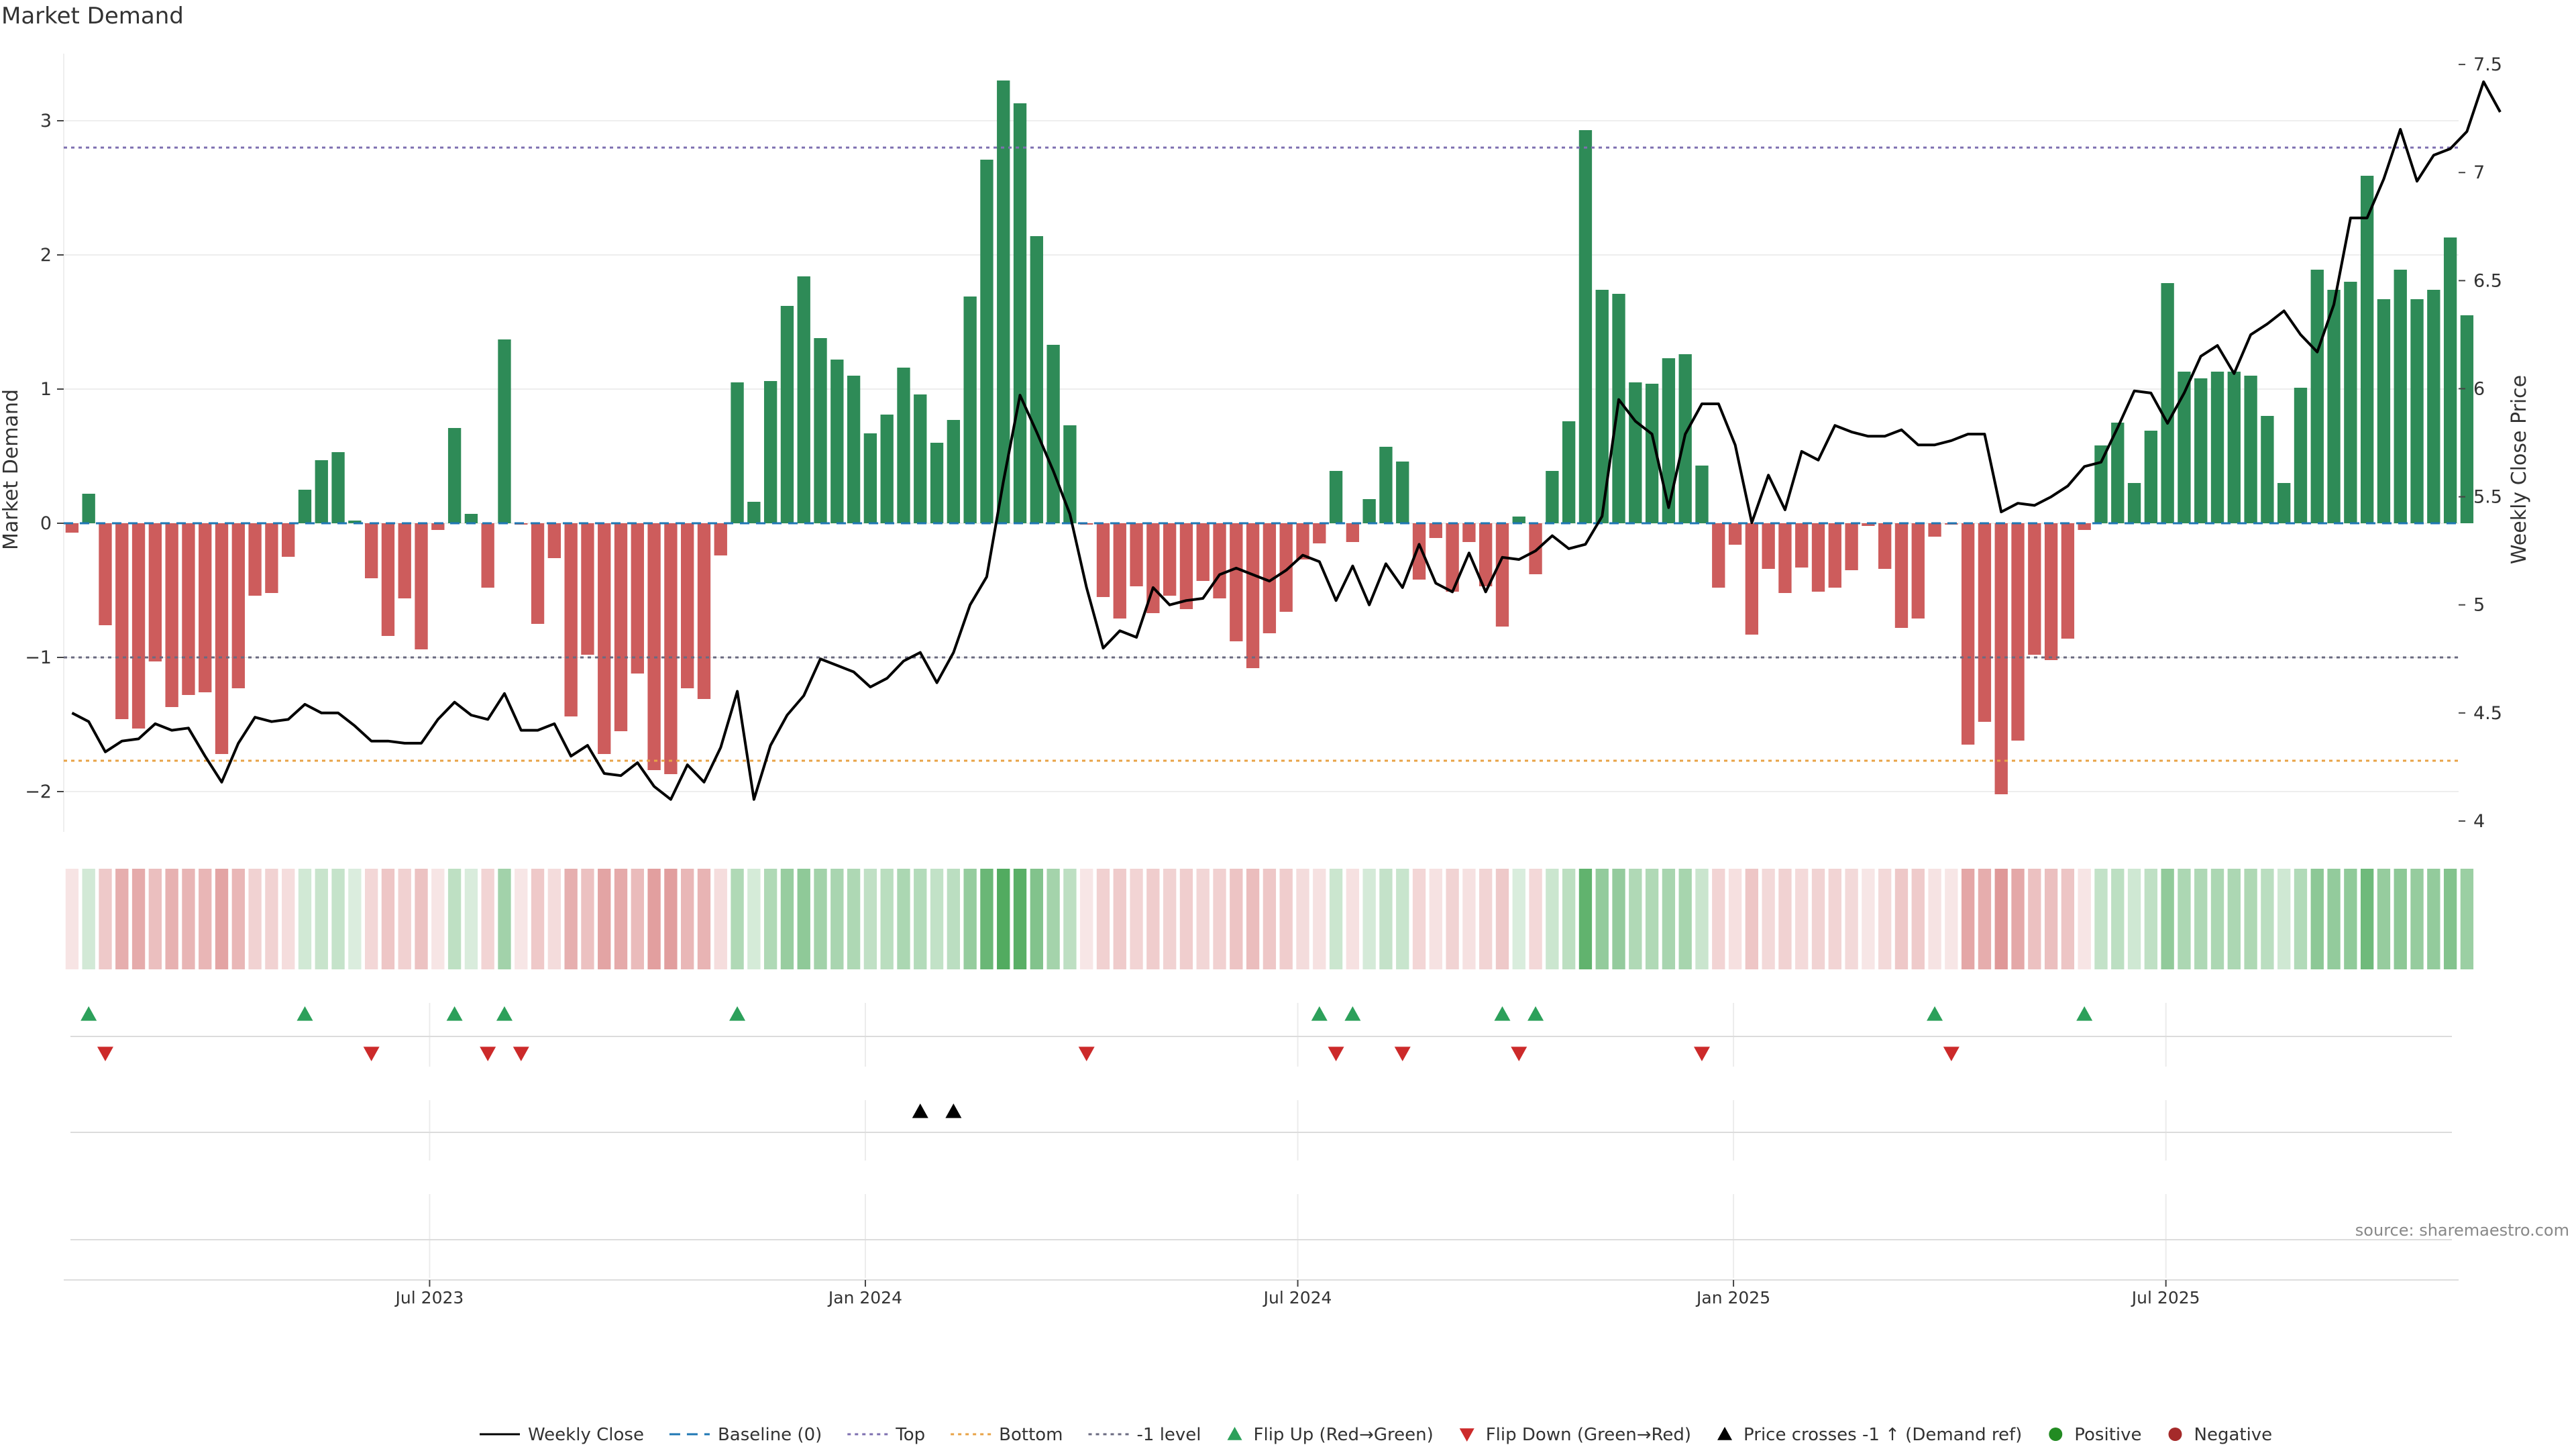 The width and height of the screenshot is (2576, 1449). What do you see at coordinates (1336, 1053) in the screenshot?
I see `flip-down-marker` at bounding box center [1336, 1053].